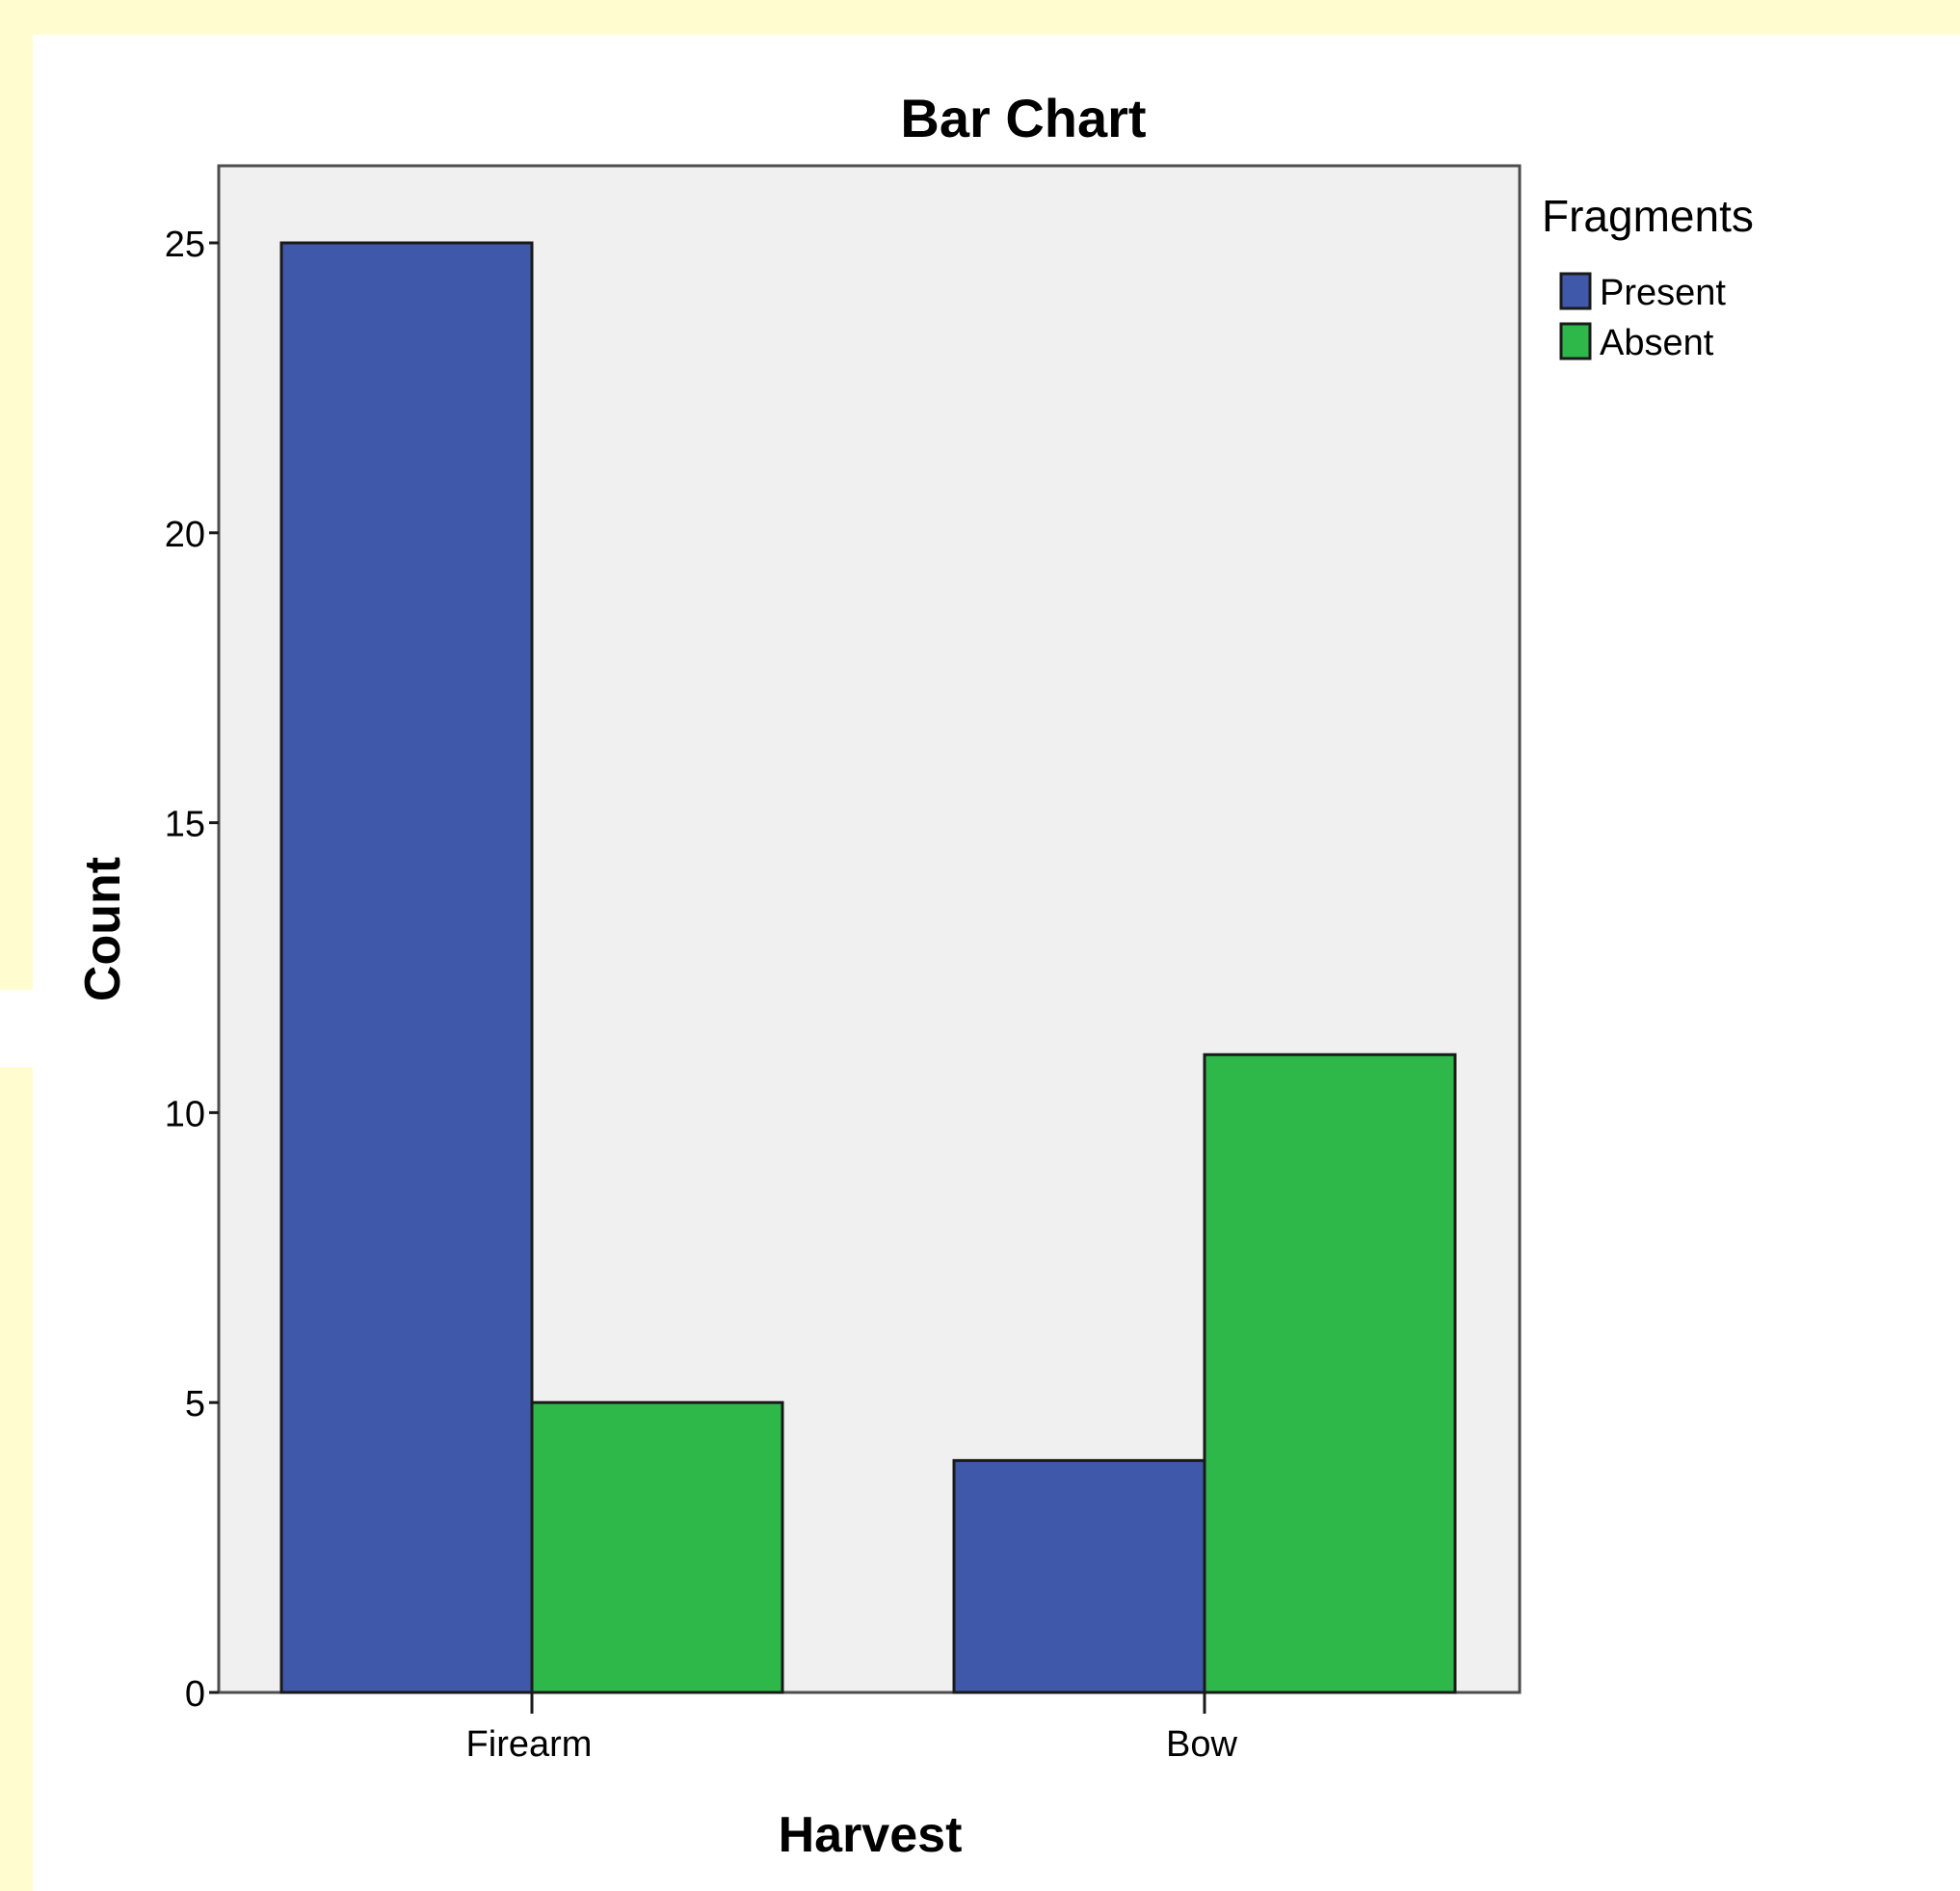 This screenshot has height=1891, width=1960. What do you see at coordinates (195, 1694) in the screenshot?
I see `y-tick-label: 0` at bounding box center [195, 1694].